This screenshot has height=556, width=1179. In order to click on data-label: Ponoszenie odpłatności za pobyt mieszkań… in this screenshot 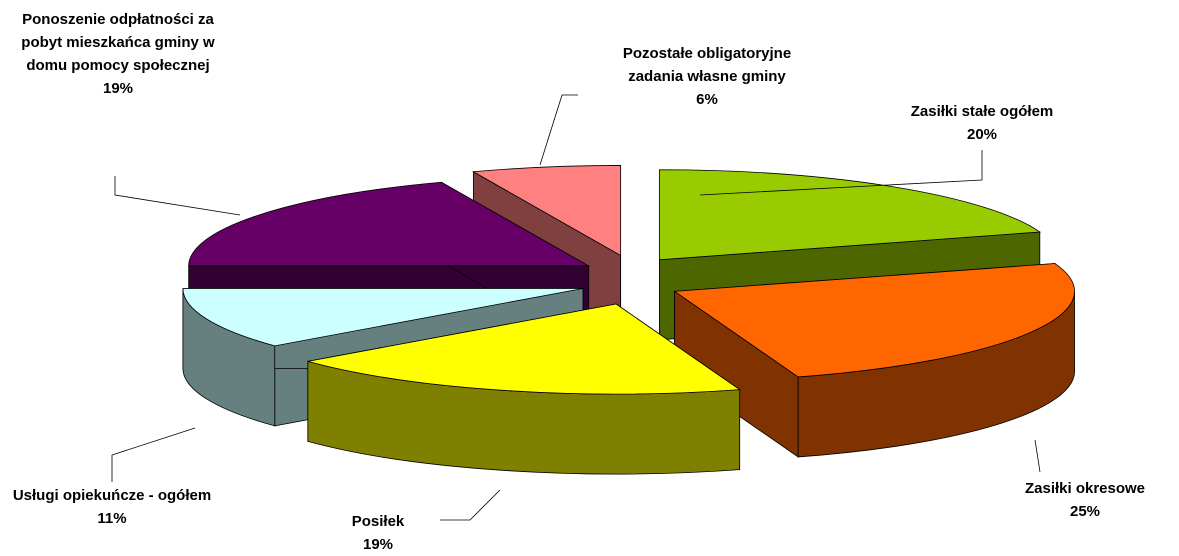, I will do `click(118, 54)`.